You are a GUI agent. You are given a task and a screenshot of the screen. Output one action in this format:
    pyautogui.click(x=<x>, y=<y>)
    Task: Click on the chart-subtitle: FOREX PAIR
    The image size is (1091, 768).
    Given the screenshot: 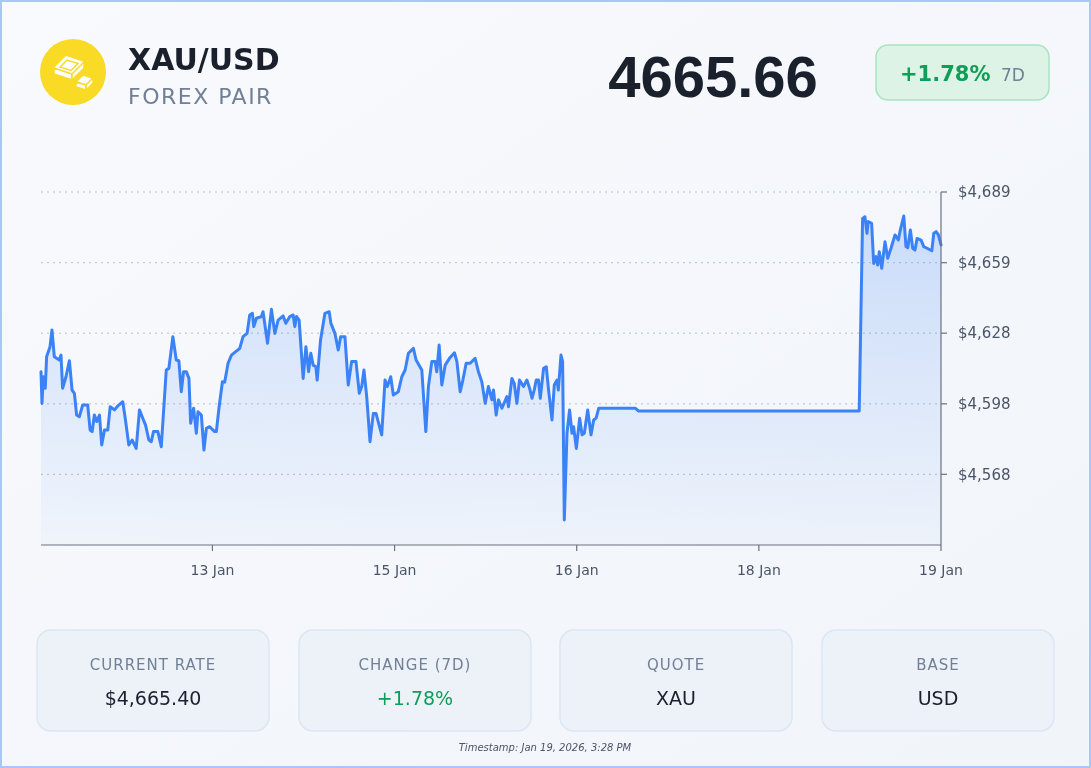 What is the action you would take?
    pyautogui.click(x=200, y=96)
    